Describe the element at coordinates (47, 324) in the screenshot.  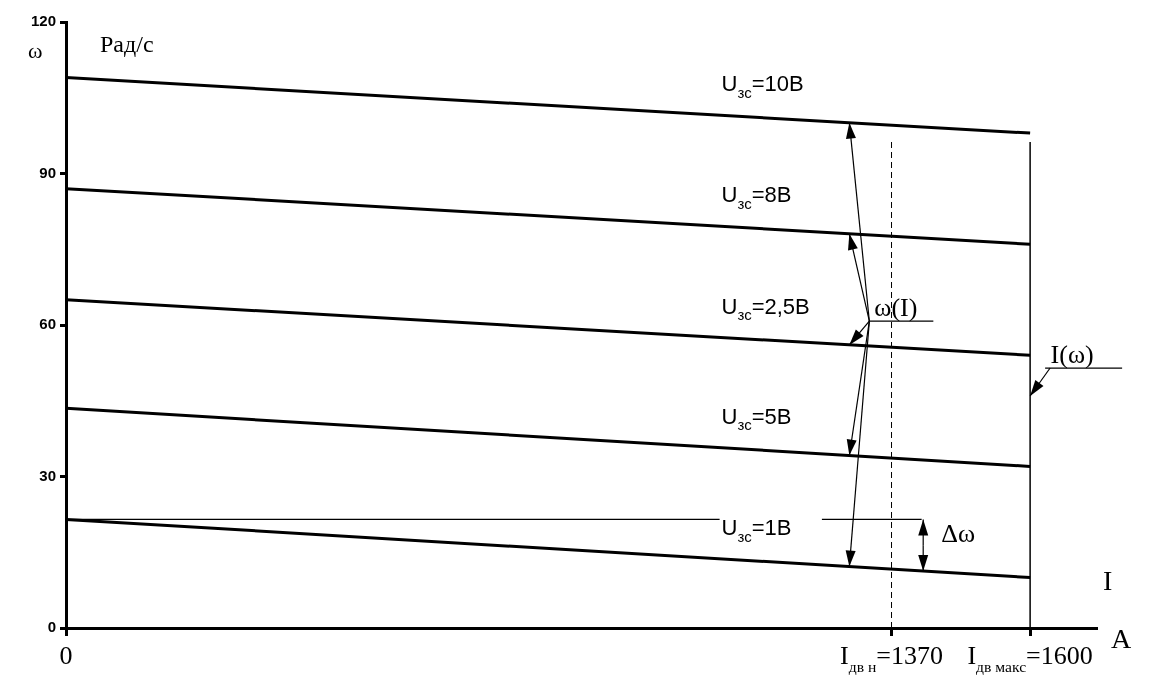
I see `y-tick-label: 60` at that location.